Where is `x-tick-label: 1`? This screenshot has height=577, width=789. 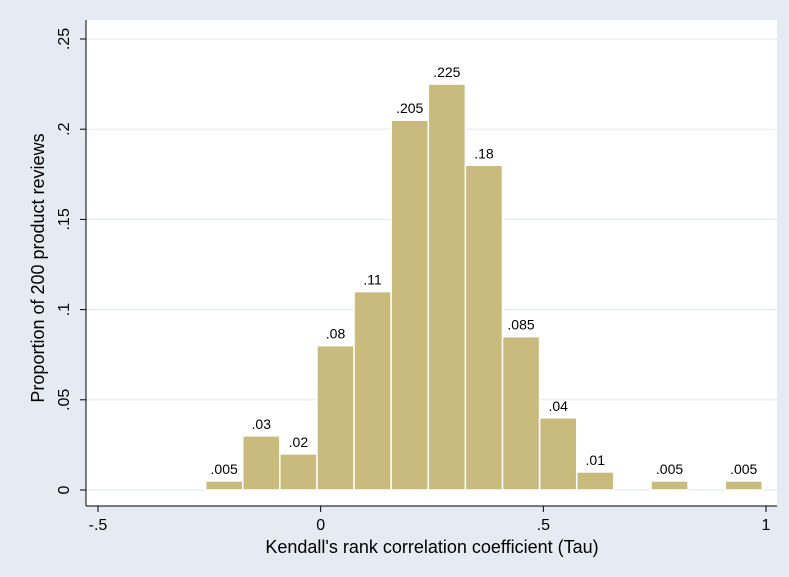
x-tick-label: 1 is located at coordinates (766, 525).